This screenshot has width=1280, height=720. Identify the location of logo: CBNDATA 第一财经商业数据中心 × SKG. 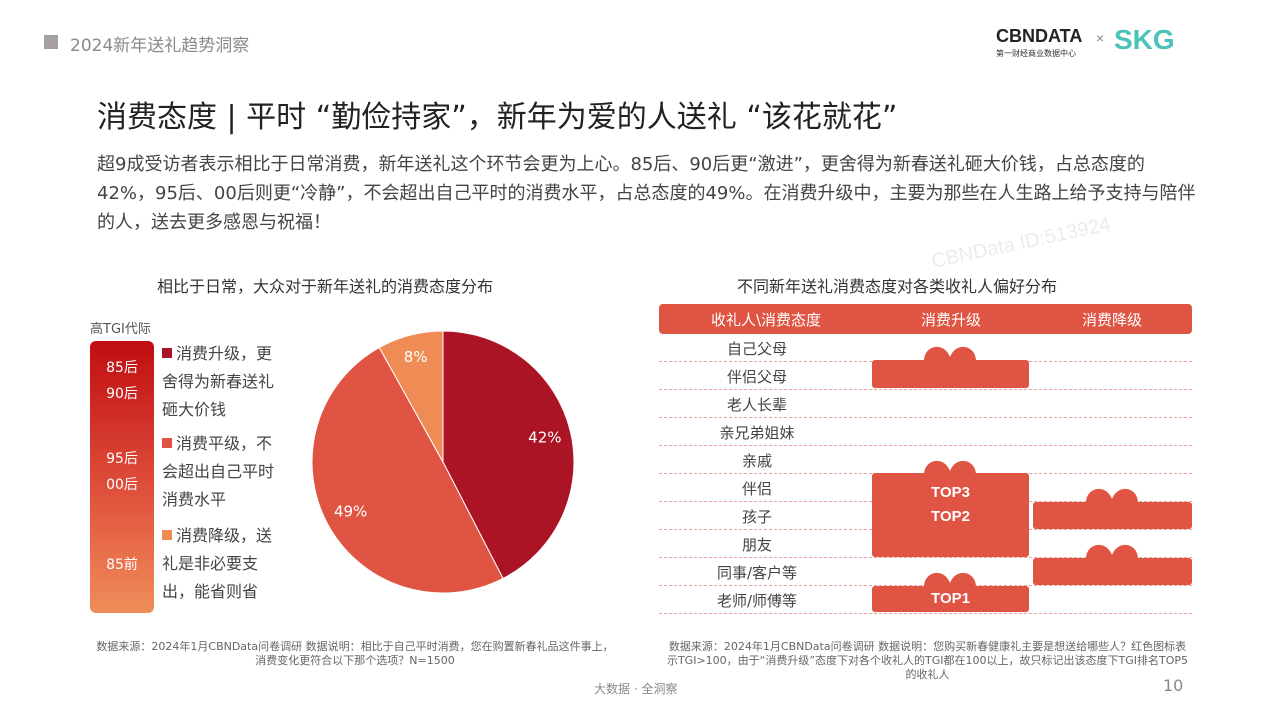
(1096, 42).